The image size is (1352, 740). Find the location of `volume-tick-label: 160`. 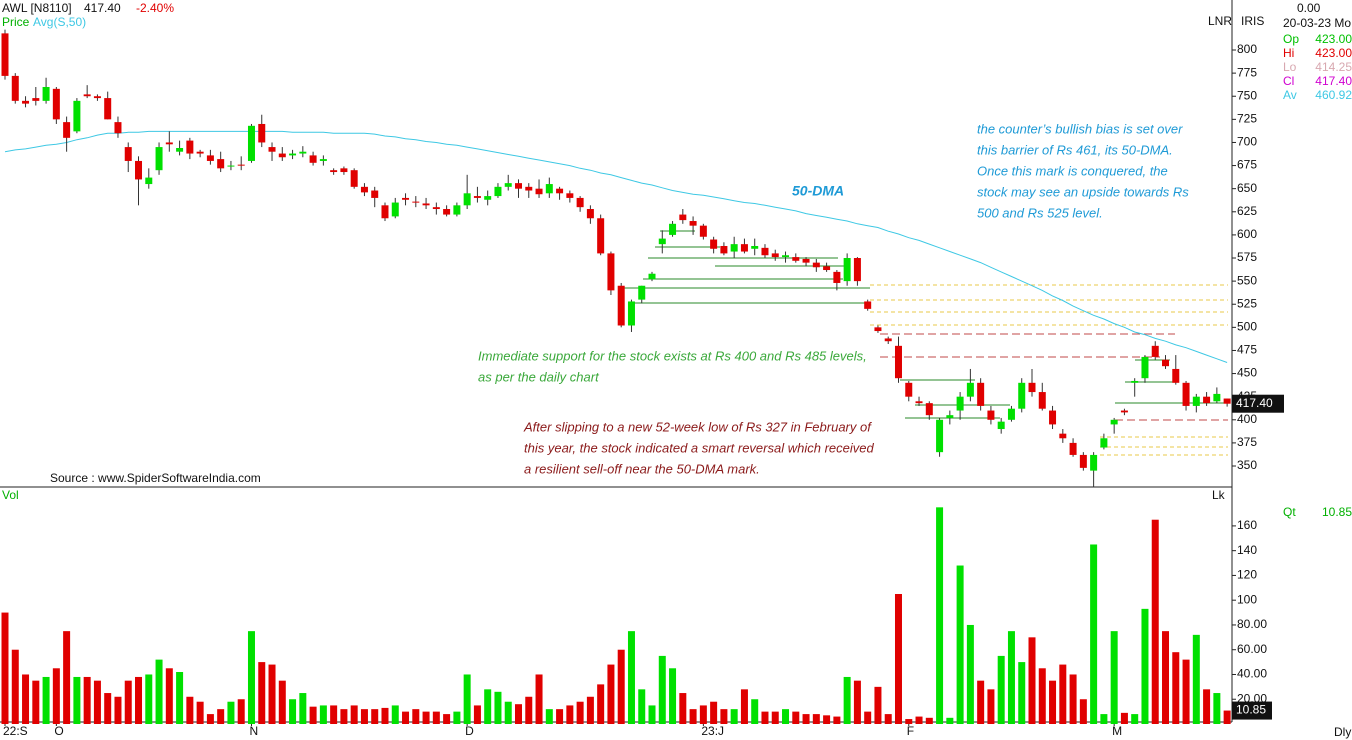

volume-tick-label: 160 is located at coordinates (1247, 525).